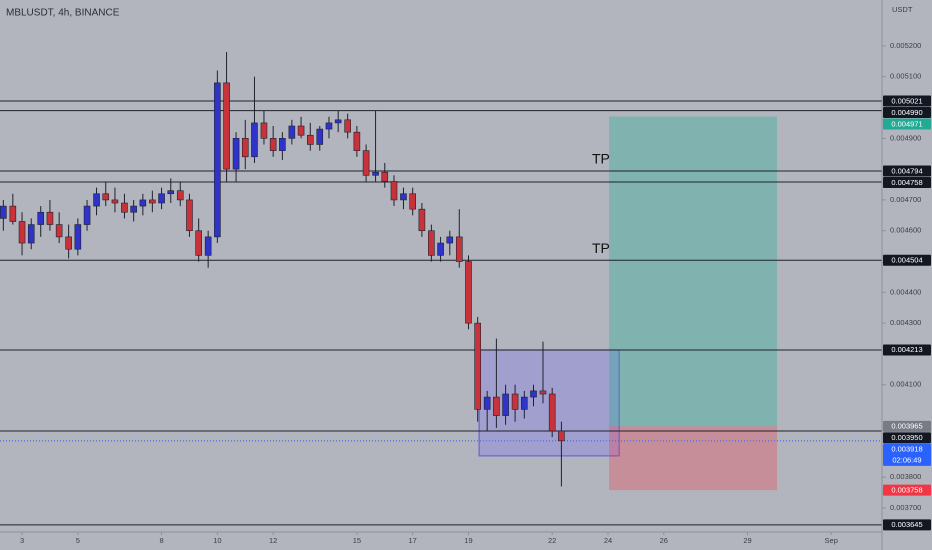 The image size is (932, 550). Describe the element at coordinates (831, 540) in the screenshot. I see `x-tick-label: Sep` at that location.